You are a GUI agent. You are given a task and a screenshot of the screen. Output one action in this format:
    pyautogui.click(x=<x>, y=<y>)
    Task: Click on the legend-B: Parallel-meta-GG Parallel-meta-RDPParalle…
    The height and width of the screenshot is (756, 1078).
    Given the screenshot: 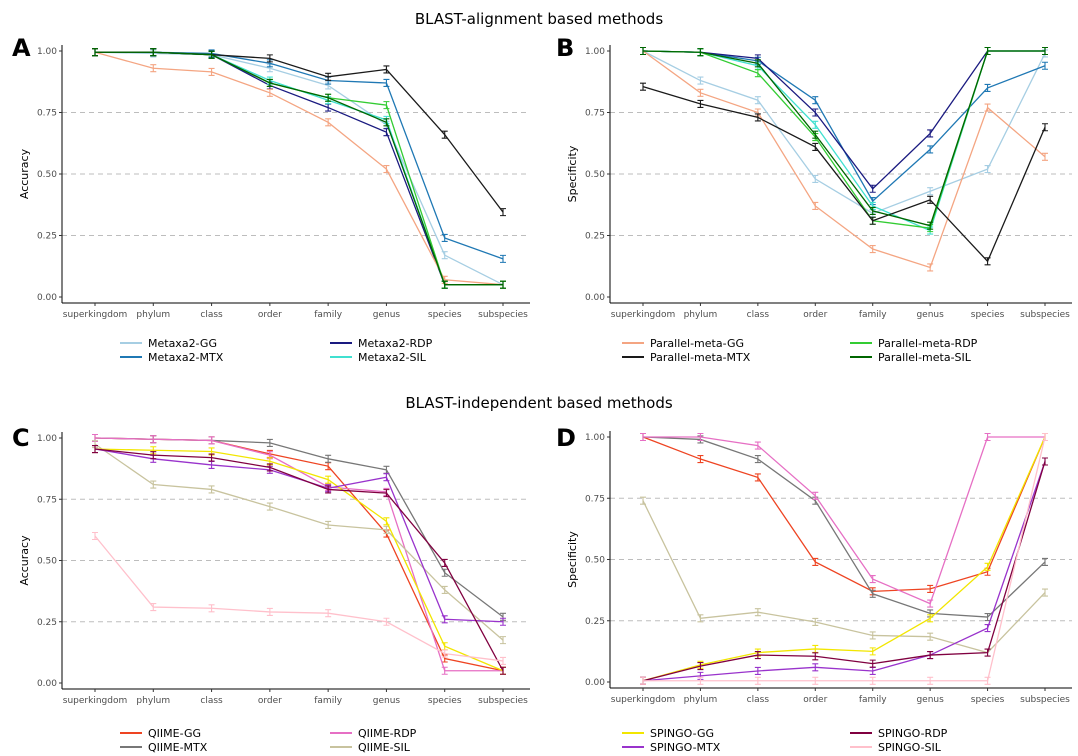 What is the action you would take?
    pyautogui.click(x=800, y=350)
    